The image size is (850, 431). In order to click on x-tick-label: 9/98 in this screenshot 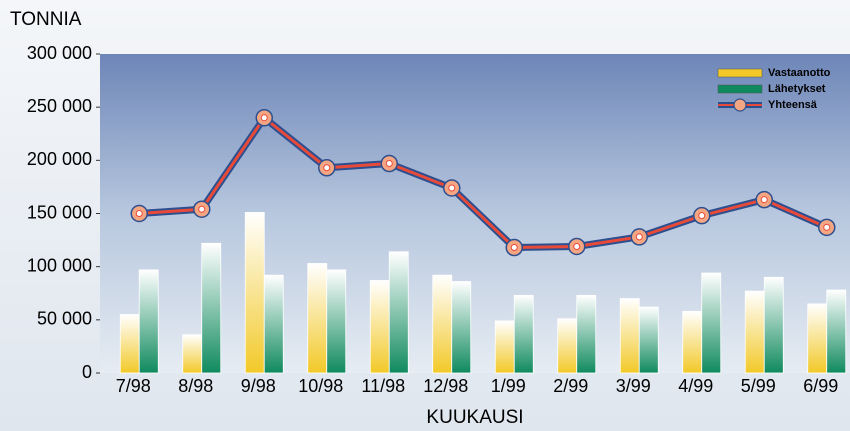, I will do `click(258, 386)`.